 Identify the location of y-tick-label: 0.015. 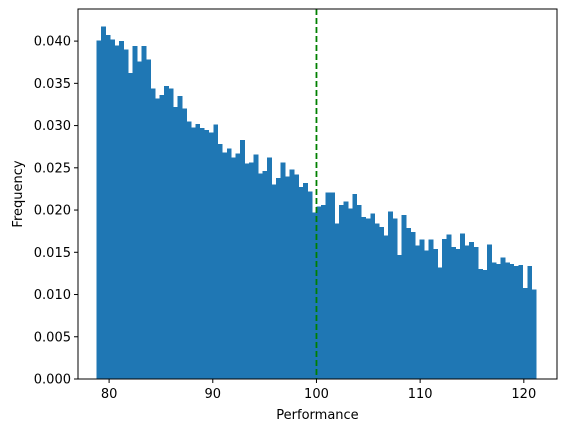
(52, 253).